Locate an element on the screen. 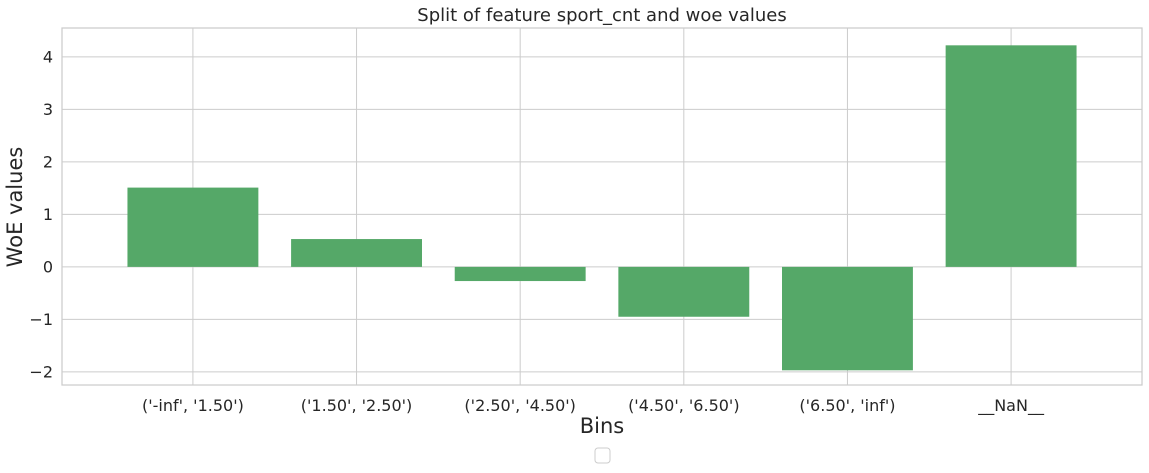 The width and height of the screenshot is (1149, 473). y-tick-label: 4 is located at coordinates (48, 56).